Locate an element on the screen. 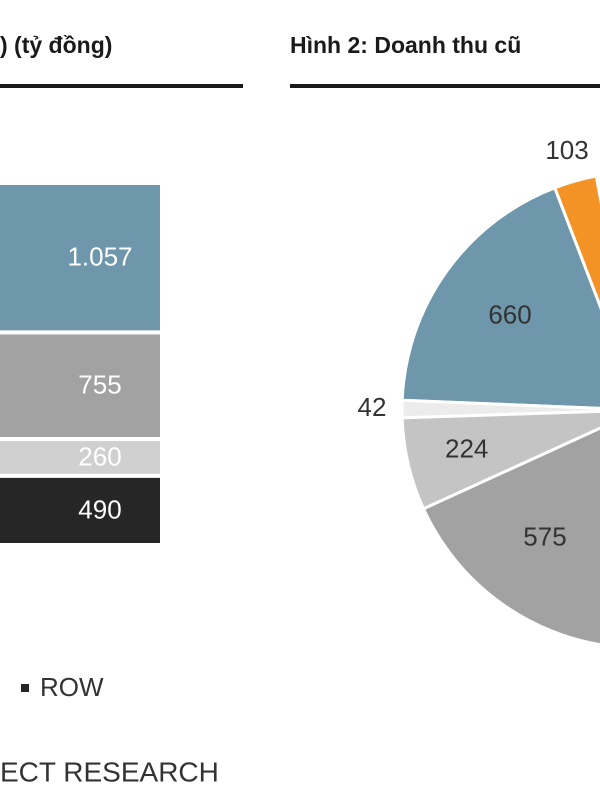 The height and width of the screenshot is (800, 600). value-label: 42 is located at coordinates (372, 407).